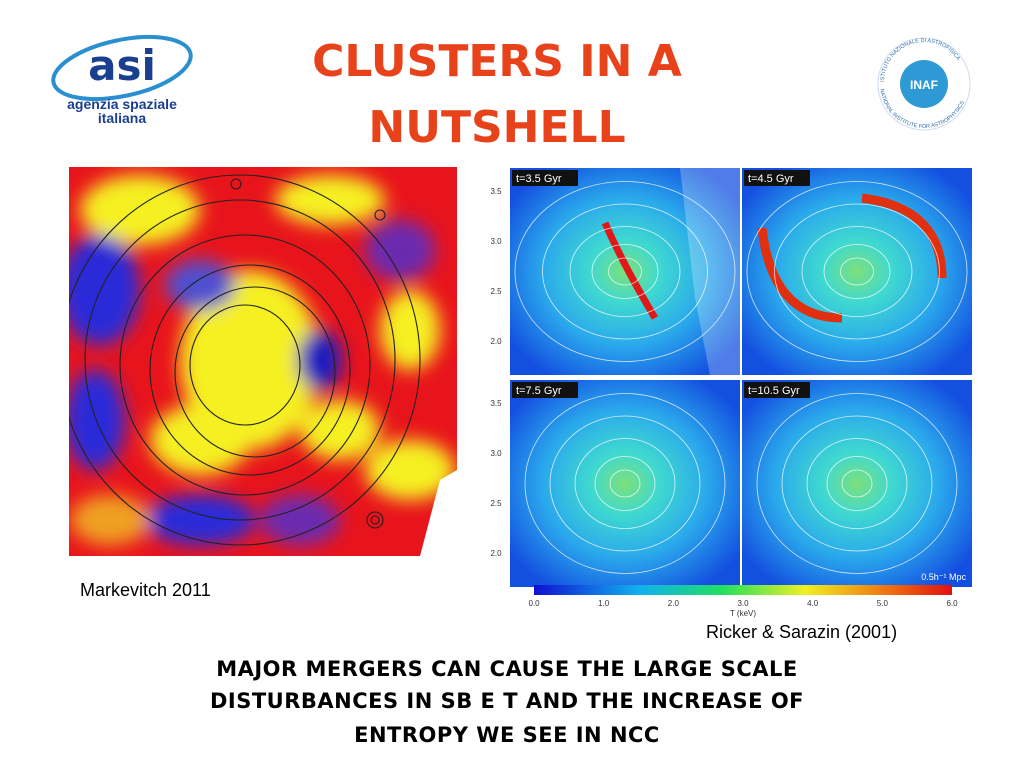 The image size is (1024, 768). I want to click on sim-panel: t=10.5 Gyr, so click(857, 483).